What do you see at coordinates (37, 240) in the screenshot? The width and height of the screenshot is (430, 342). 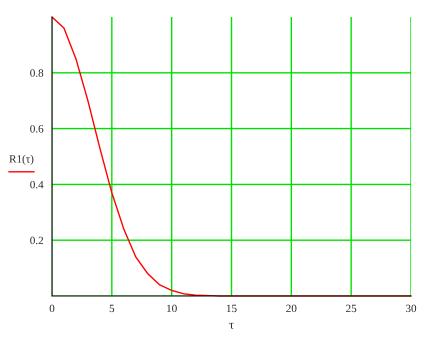 I see `y-tick-label: 0.2` at bounding box center [37, 240].